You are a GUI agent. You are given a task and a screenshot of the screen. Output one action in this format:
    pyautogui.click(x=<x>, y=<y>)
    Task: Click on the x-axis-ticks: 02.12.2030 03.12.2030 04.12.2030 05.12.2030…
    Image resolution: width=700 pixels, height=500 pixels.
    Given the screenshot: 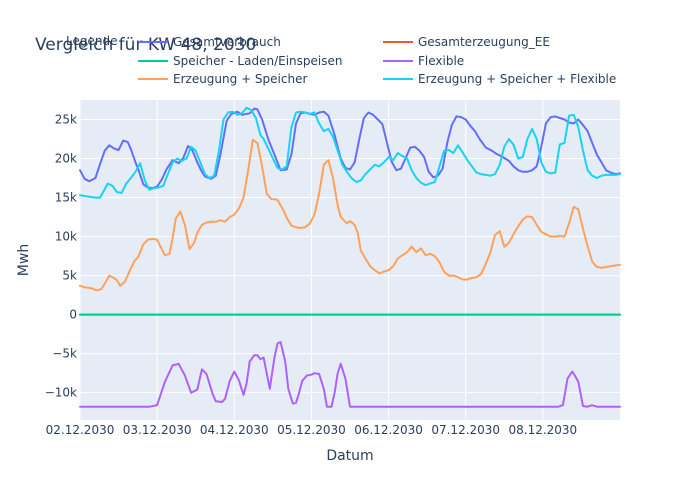 What is the action you would take?
    pyautogui.click(x=312, y=430)
    